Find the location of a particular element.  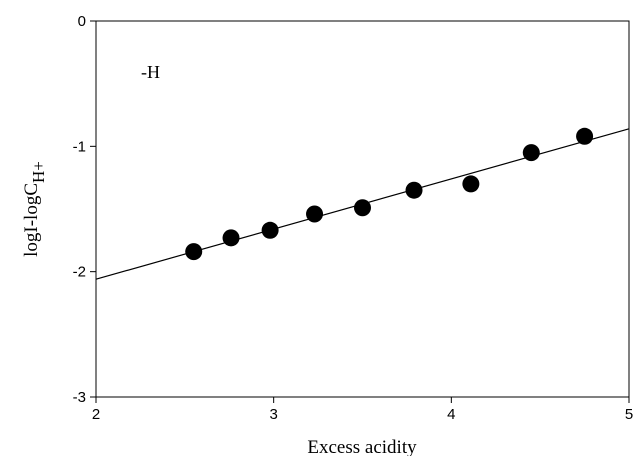

y-axis-title-subscript: H+ is located at coordinates (38, 172).